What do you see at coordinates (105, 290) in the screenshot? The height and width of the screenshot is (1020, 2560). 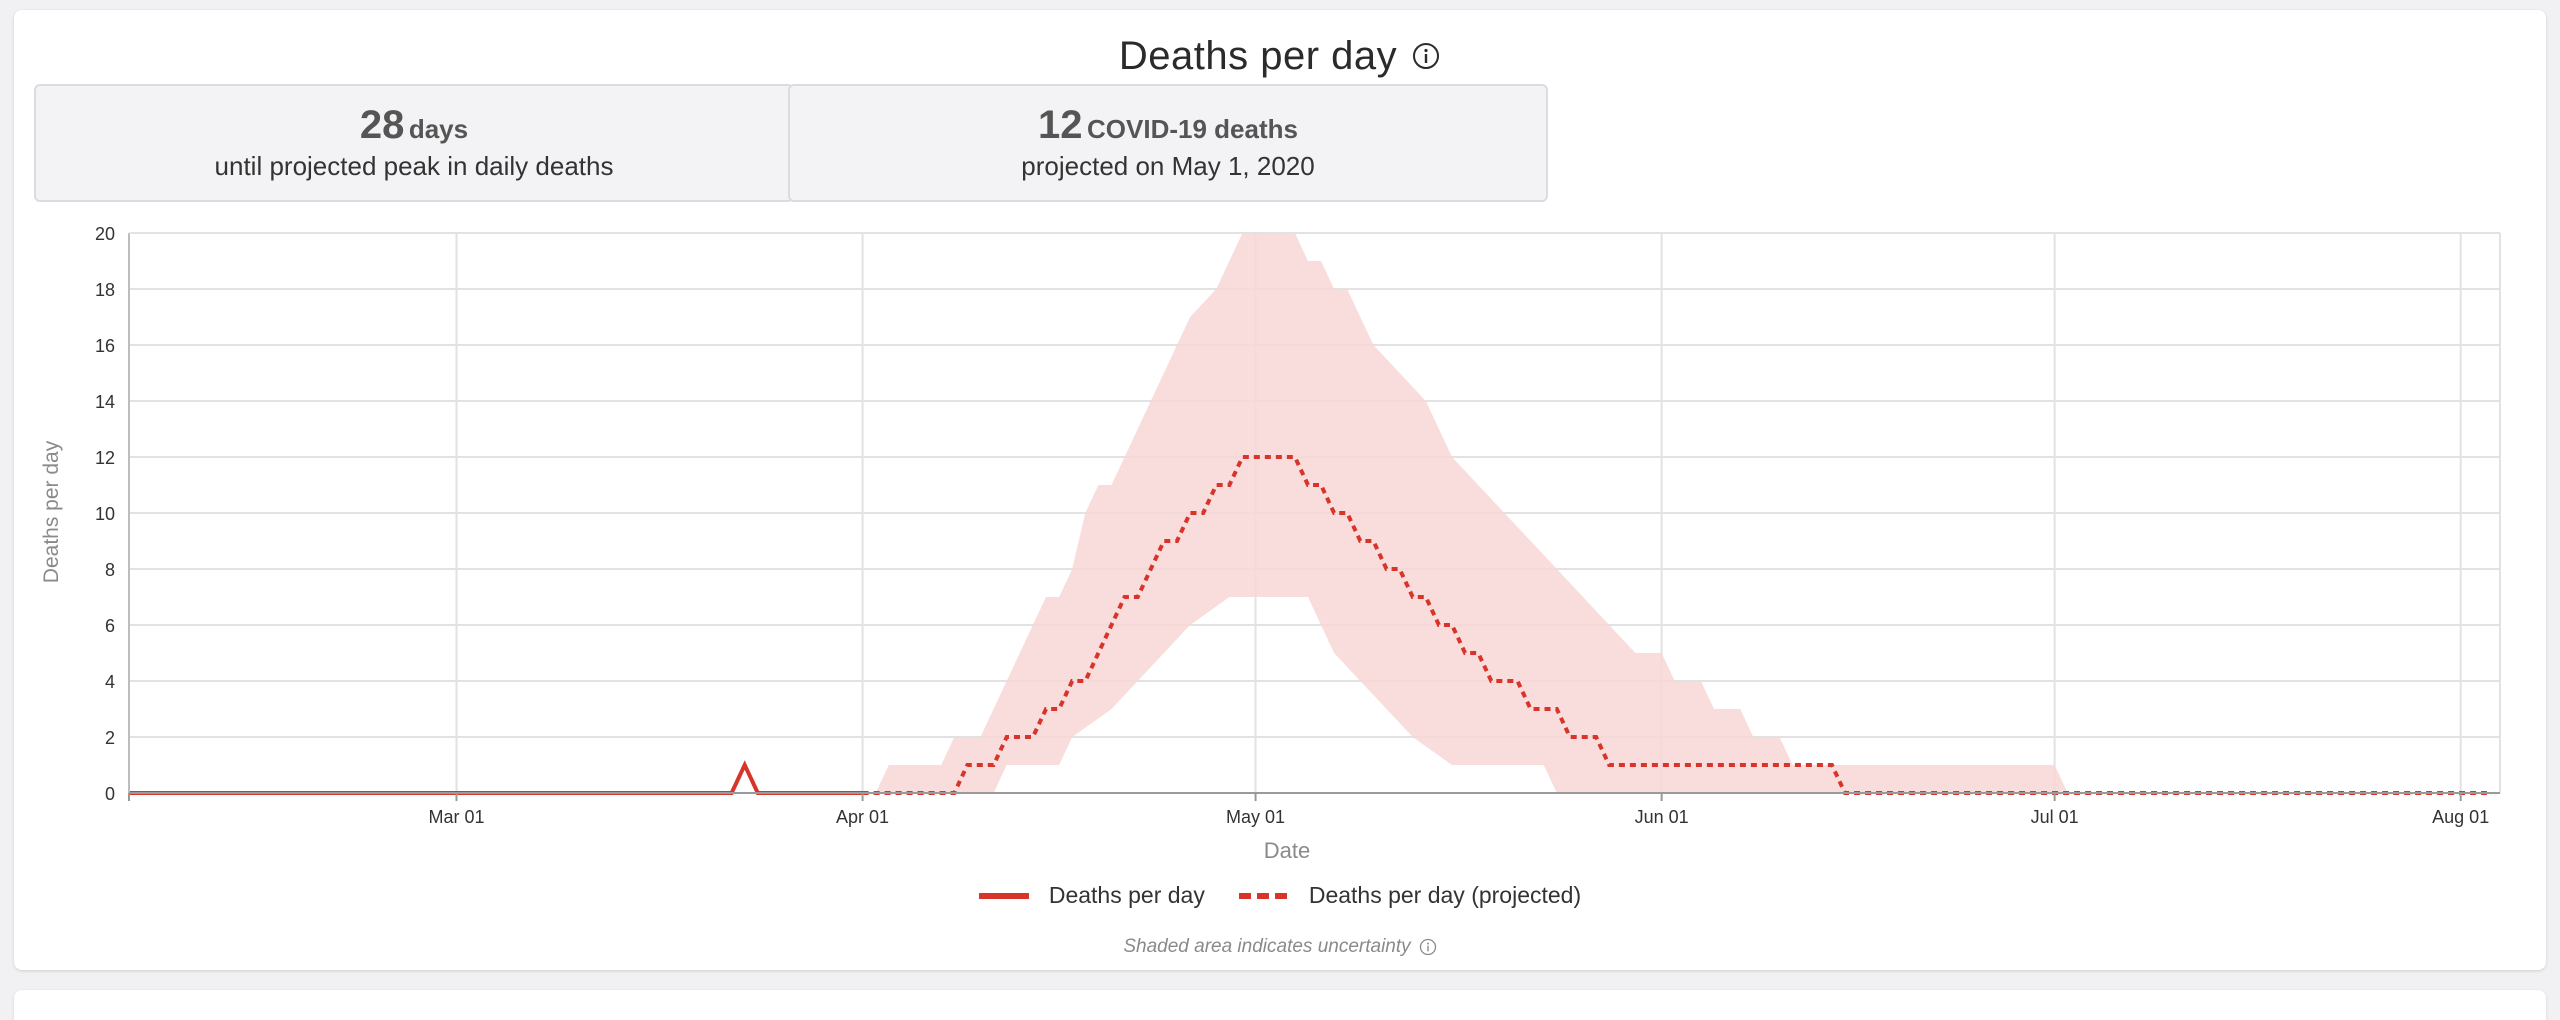 I see `y-tick-label: 18` at bounding box center [105, 290].